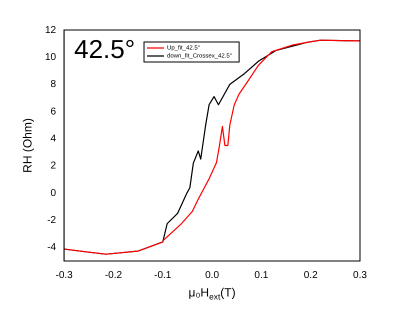 The image size is (418, 320). Describe the element at coordinates (113, 275) in the screenshot. I see `x-tick-label: -0.2` at that location.